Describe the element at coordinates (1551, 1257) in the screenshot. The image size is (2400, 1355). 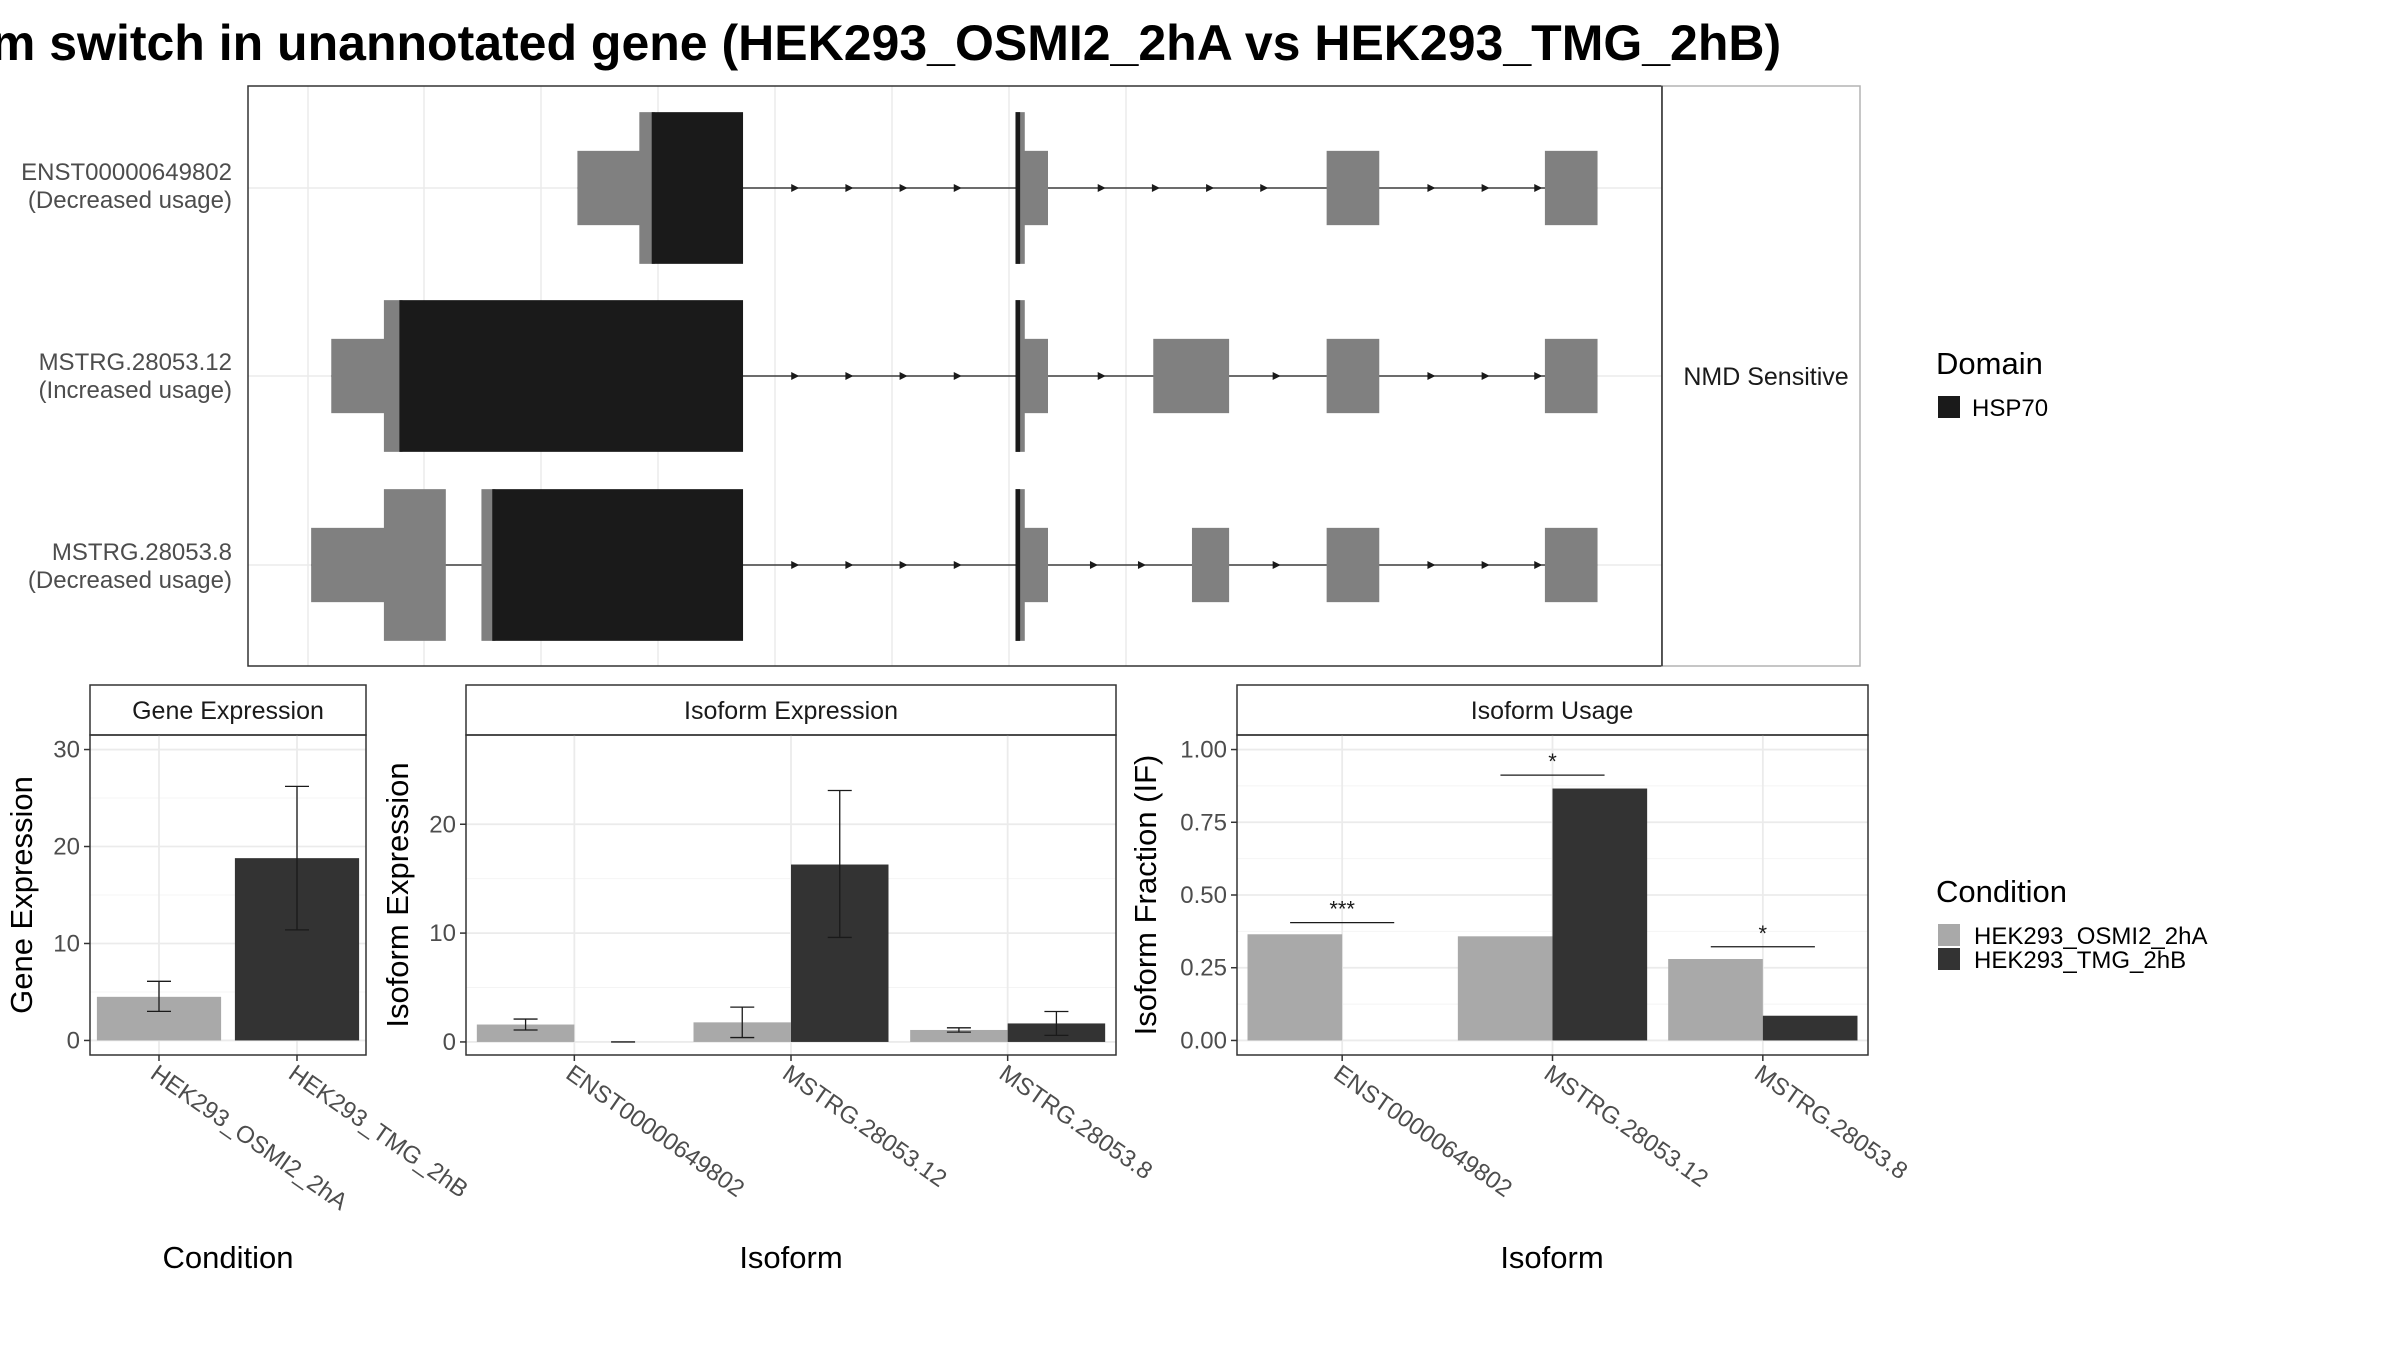
I see `isoform-usage-x-axis-title: Isoform` at that location.